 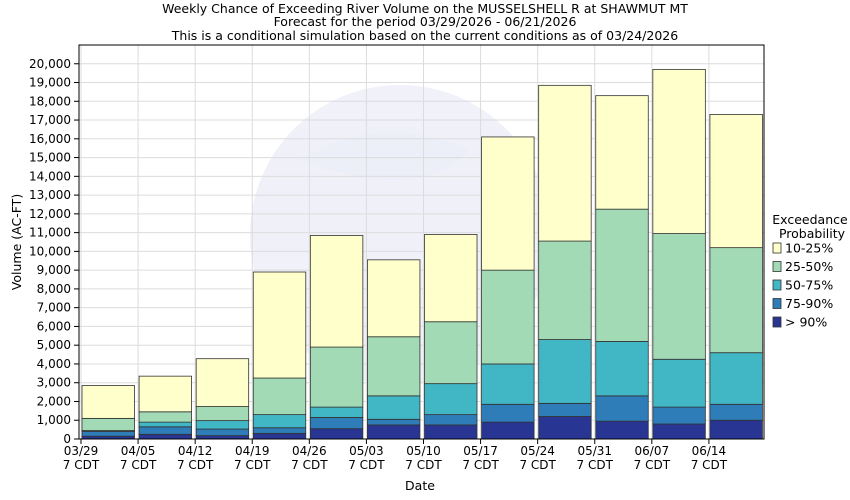 What do you see at coordinates (50, 176) in the screenshot?
I see `y-tick-label: 14,000` at bounding box center [50, 176].